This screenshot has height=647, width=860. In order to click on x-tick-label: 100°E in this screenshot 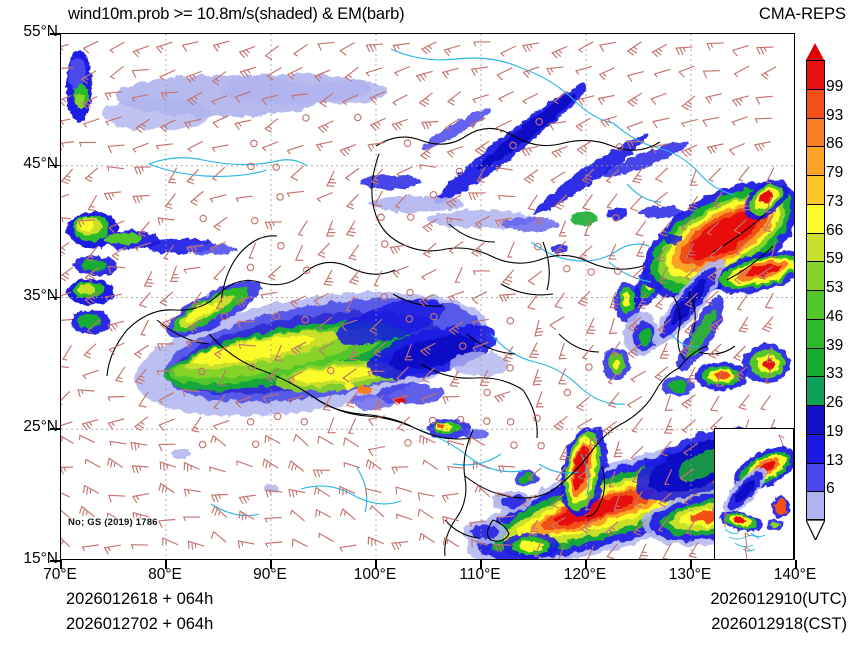, I will do `click(375, 574)`.